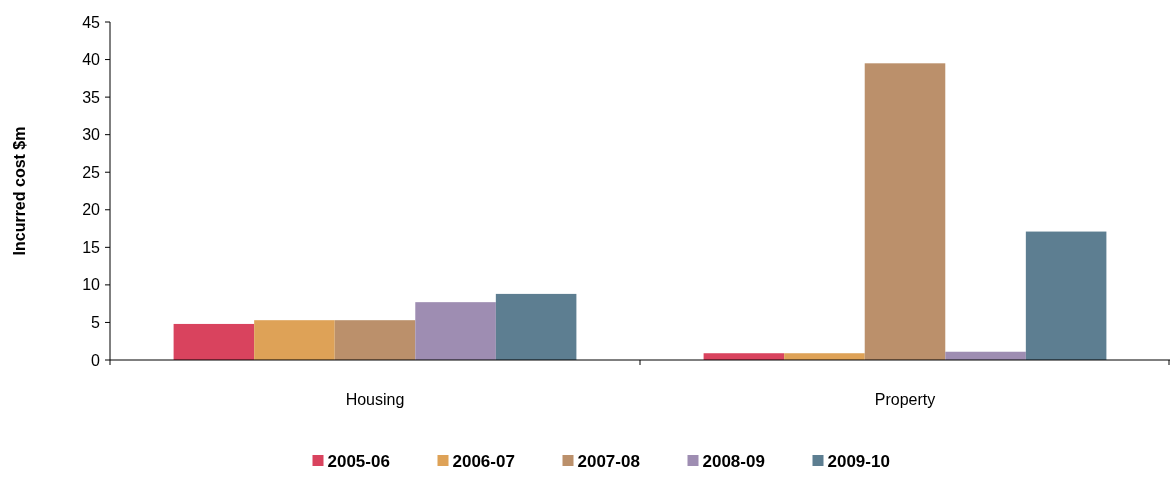 This screenshot has width=1170, height=486. Describe the element at coordinates (96, 360) in the screenshot. I see `y-tick-label: 0` at that location.